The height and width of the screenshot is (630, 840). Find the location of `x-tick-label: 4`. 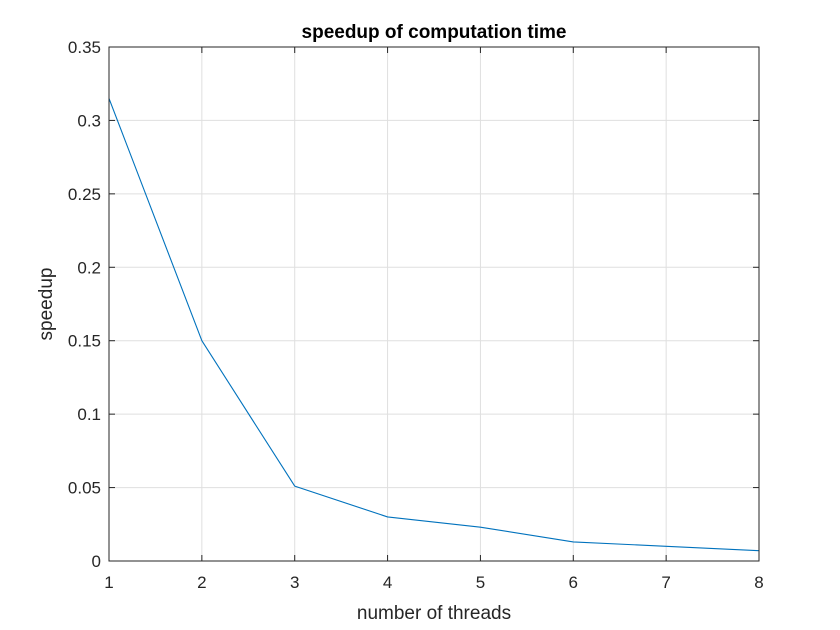

x-tick-label: 4 is located at coordinates (387, 582).